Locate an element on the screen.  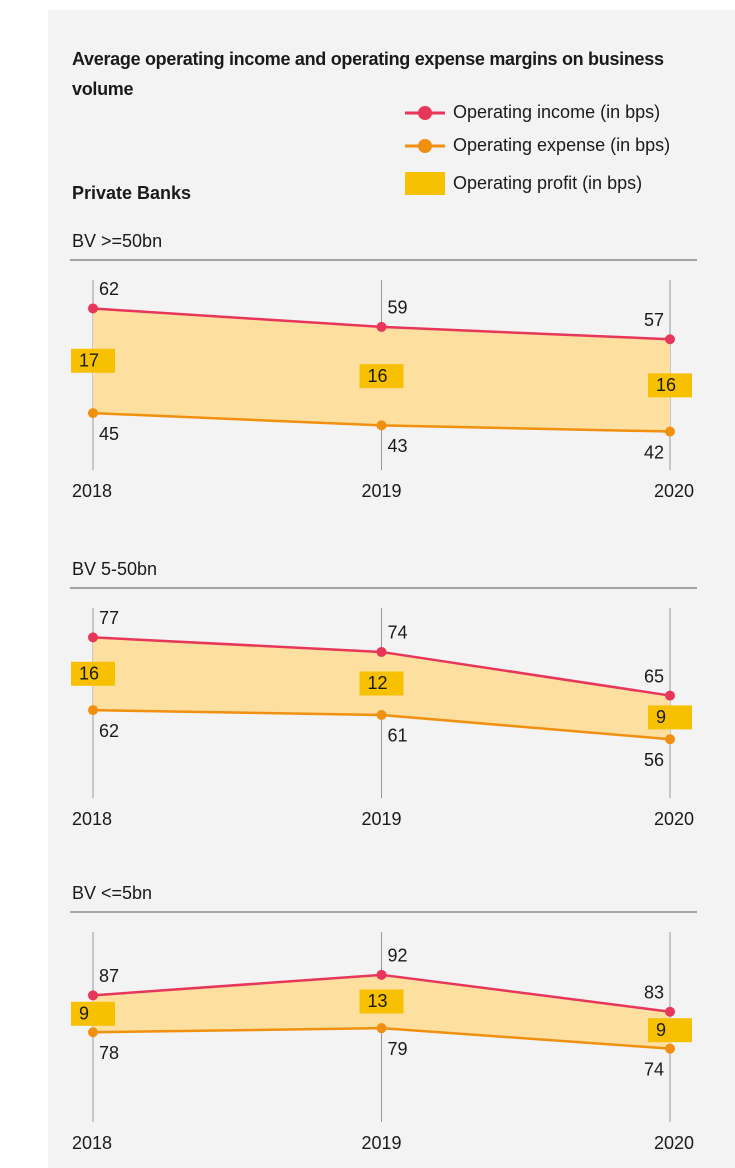
panel-title: BV <=5bn is located at coordinates (112, 893).